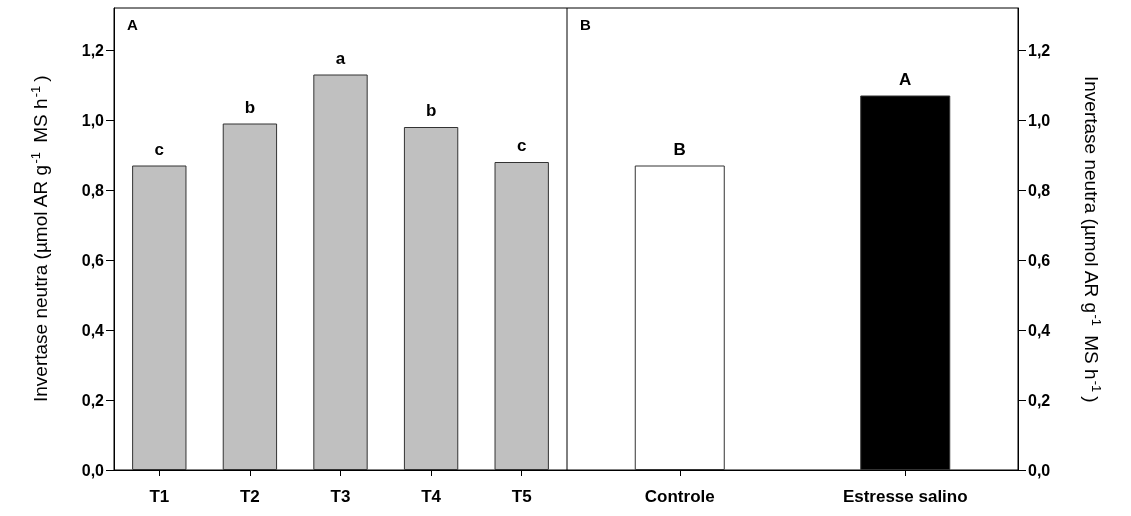 The height and width of the screenshot is (516, 1131). What do you see at coordinates (521, 496) in the screenshot?
I see `x-tick-label: T5` at bounding box center [521, 496].